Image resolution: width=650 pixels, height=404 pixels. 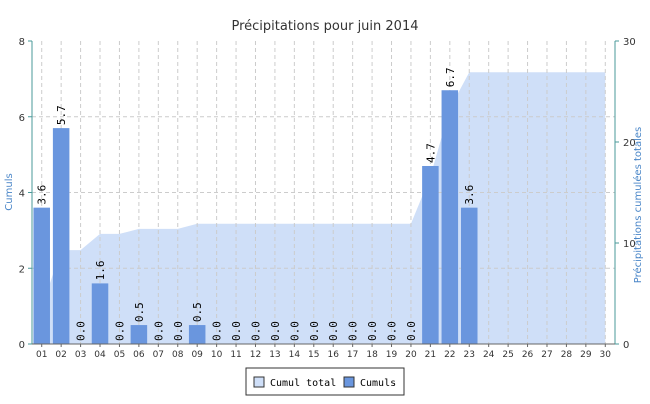 I want to click on x-tick-label: 13, so click(x=274, y=355).